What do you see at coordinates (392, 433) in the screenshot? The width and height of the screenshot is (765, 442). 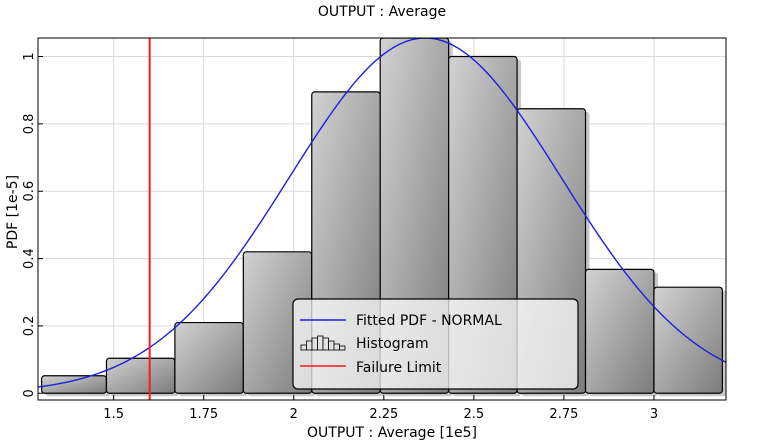 I see `x-axis-label: OUTPUT : Average [1e5]` at bounding box center [392, 433].